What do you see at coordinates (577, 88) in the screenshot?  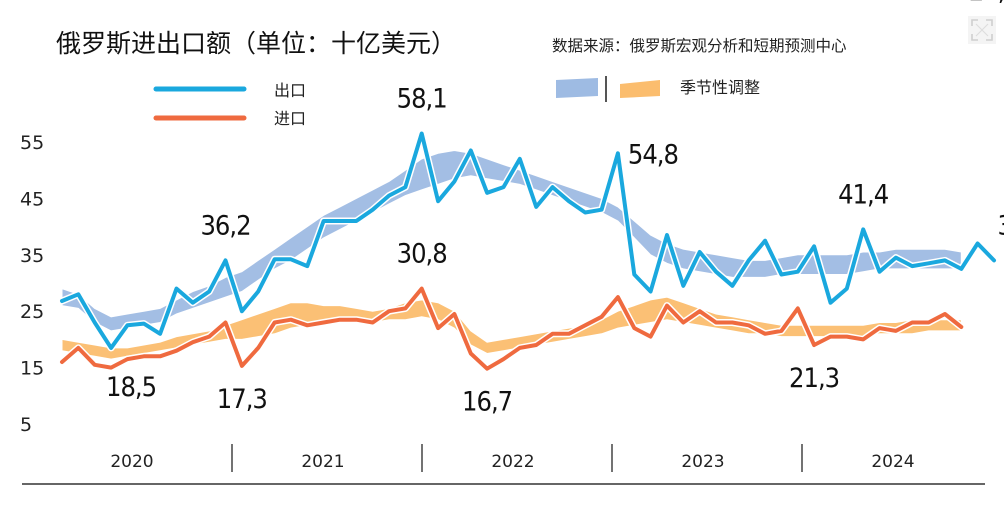 I see `legend-exports-band-swatch` at bounding box center [577, 88].